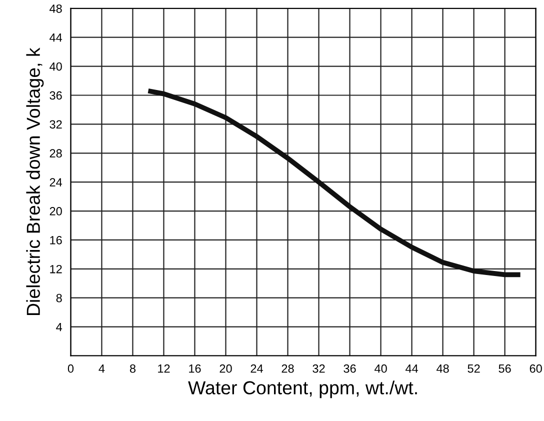 This screenshot has width=544, height=421. What do you see at coordinates (56, 66) in the screenshot?
I see `y-tick-label: 40` at bounding box center [56, 66].